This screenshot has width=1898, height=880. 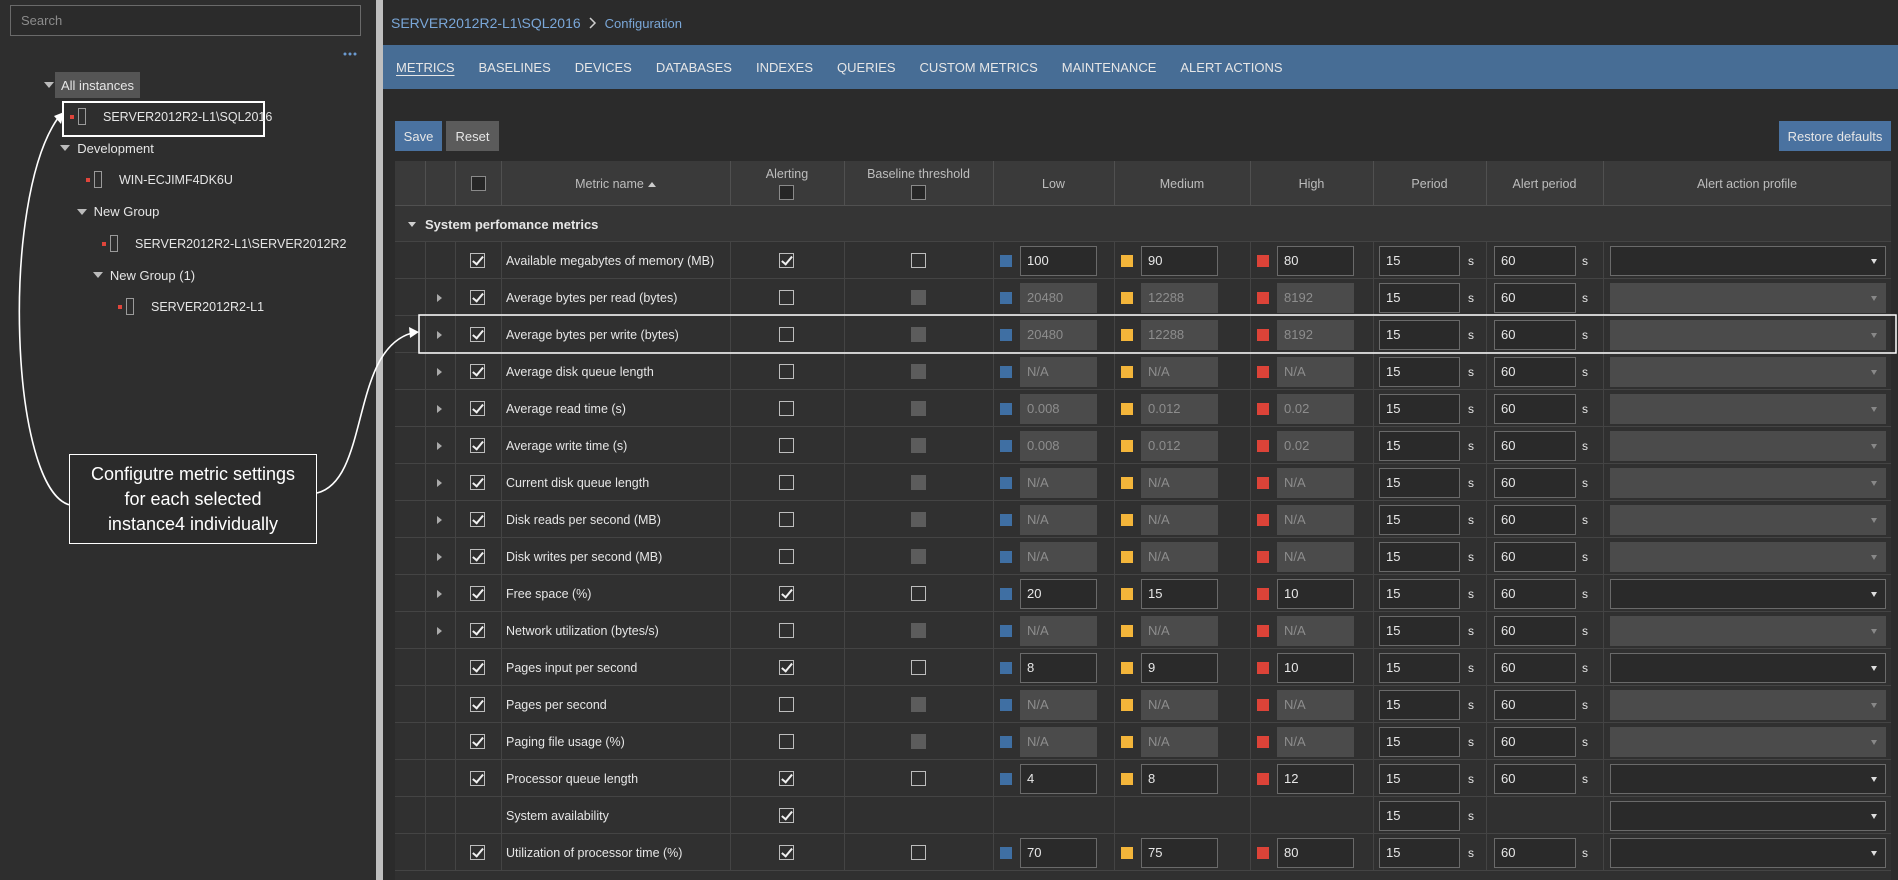 I want to click on select-all-checkbox, so click(x=478, y=183).